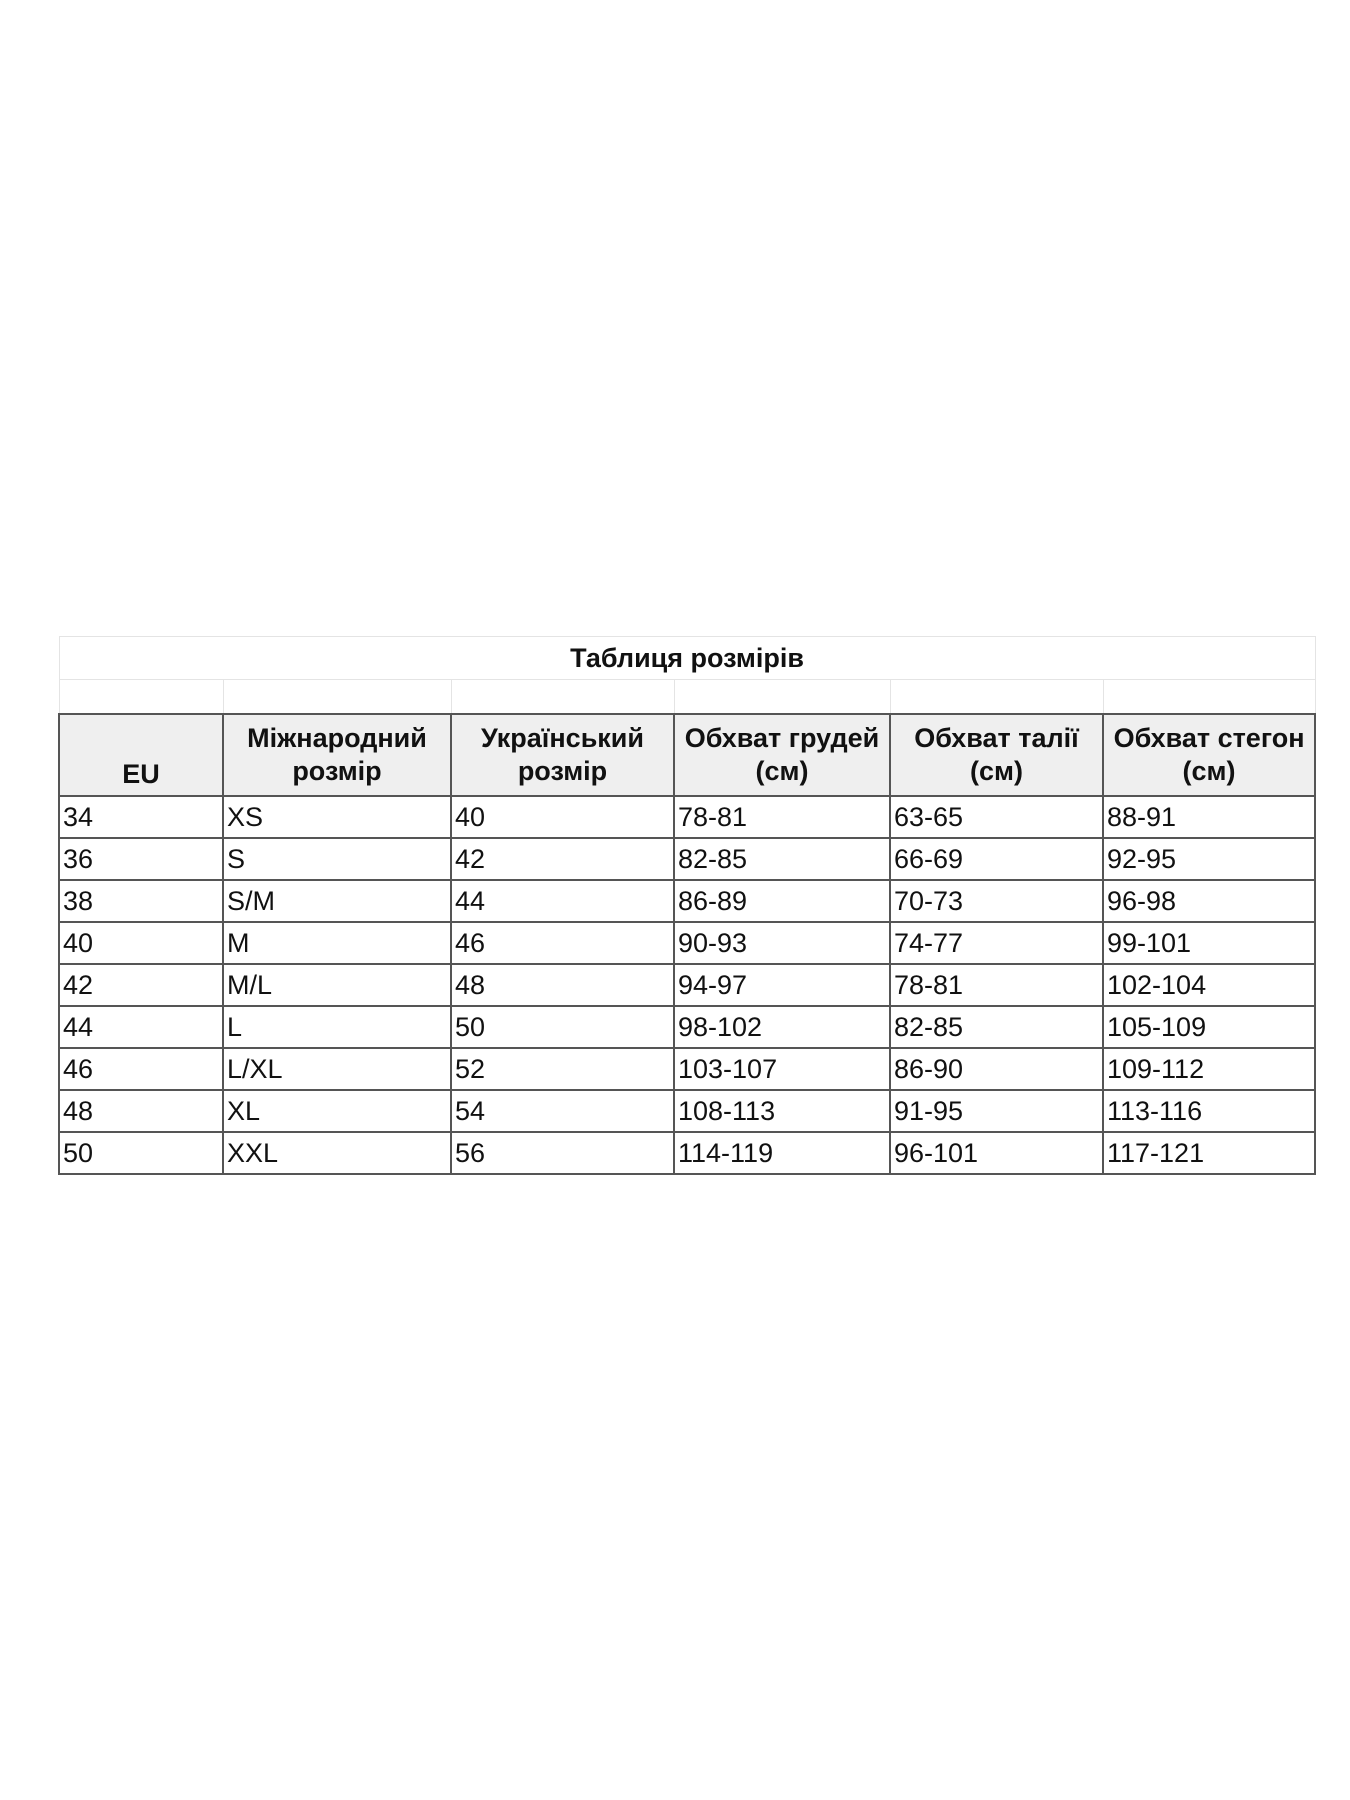 This screenshot has width=1350, height=1800. I want to click on cell-hips: 88-91, so click(1209, 817).